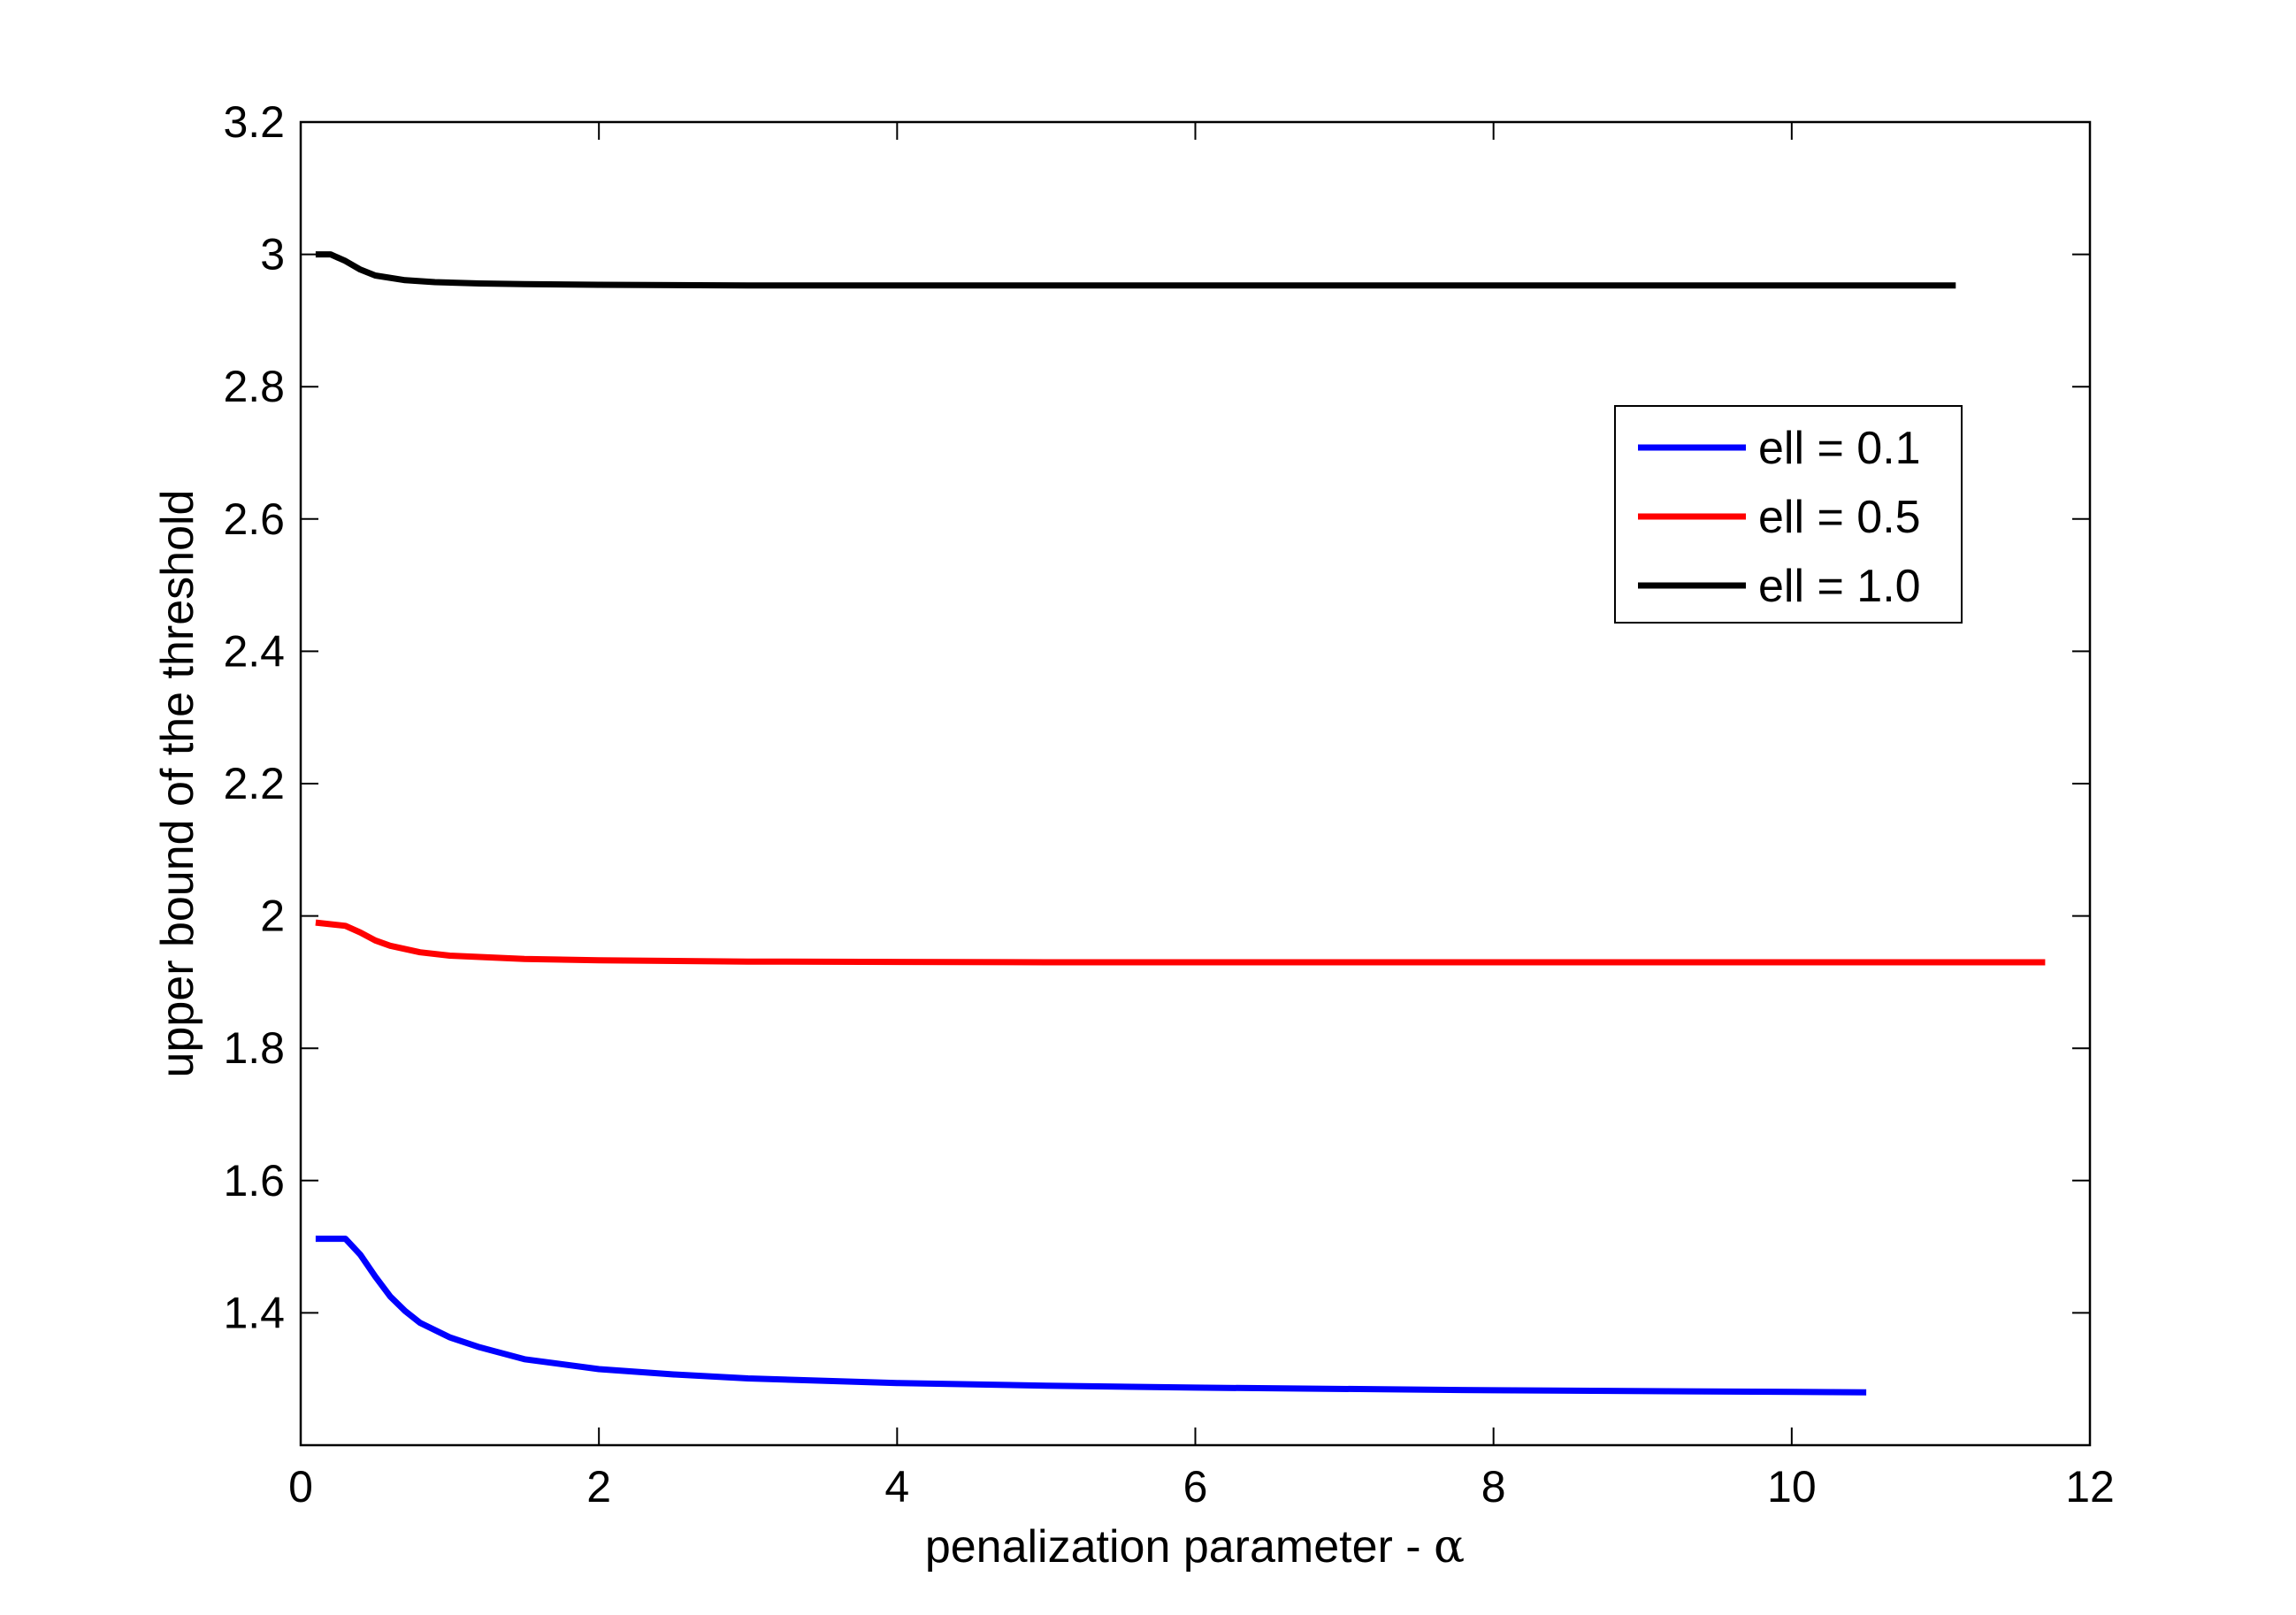 The height and width of the screenshot is (1615, 2296). Describe the element at coordinates (1792, 1487) in the screenshot. I see `x-tick-label: 10` at that location.